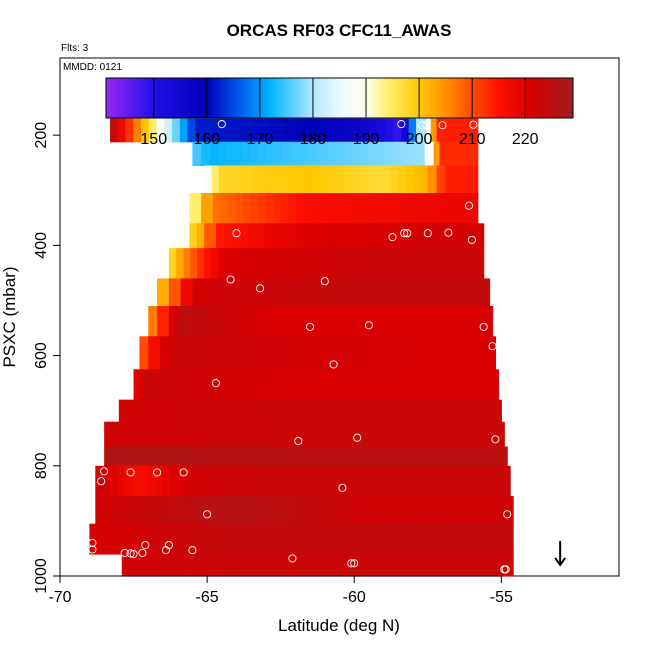 This screenshot has height=650, width=650. What do you see at coordinates (366, 139) in the screenshot?
I see `colorbar-tick-label: 190` at bounding box center [366, 139].